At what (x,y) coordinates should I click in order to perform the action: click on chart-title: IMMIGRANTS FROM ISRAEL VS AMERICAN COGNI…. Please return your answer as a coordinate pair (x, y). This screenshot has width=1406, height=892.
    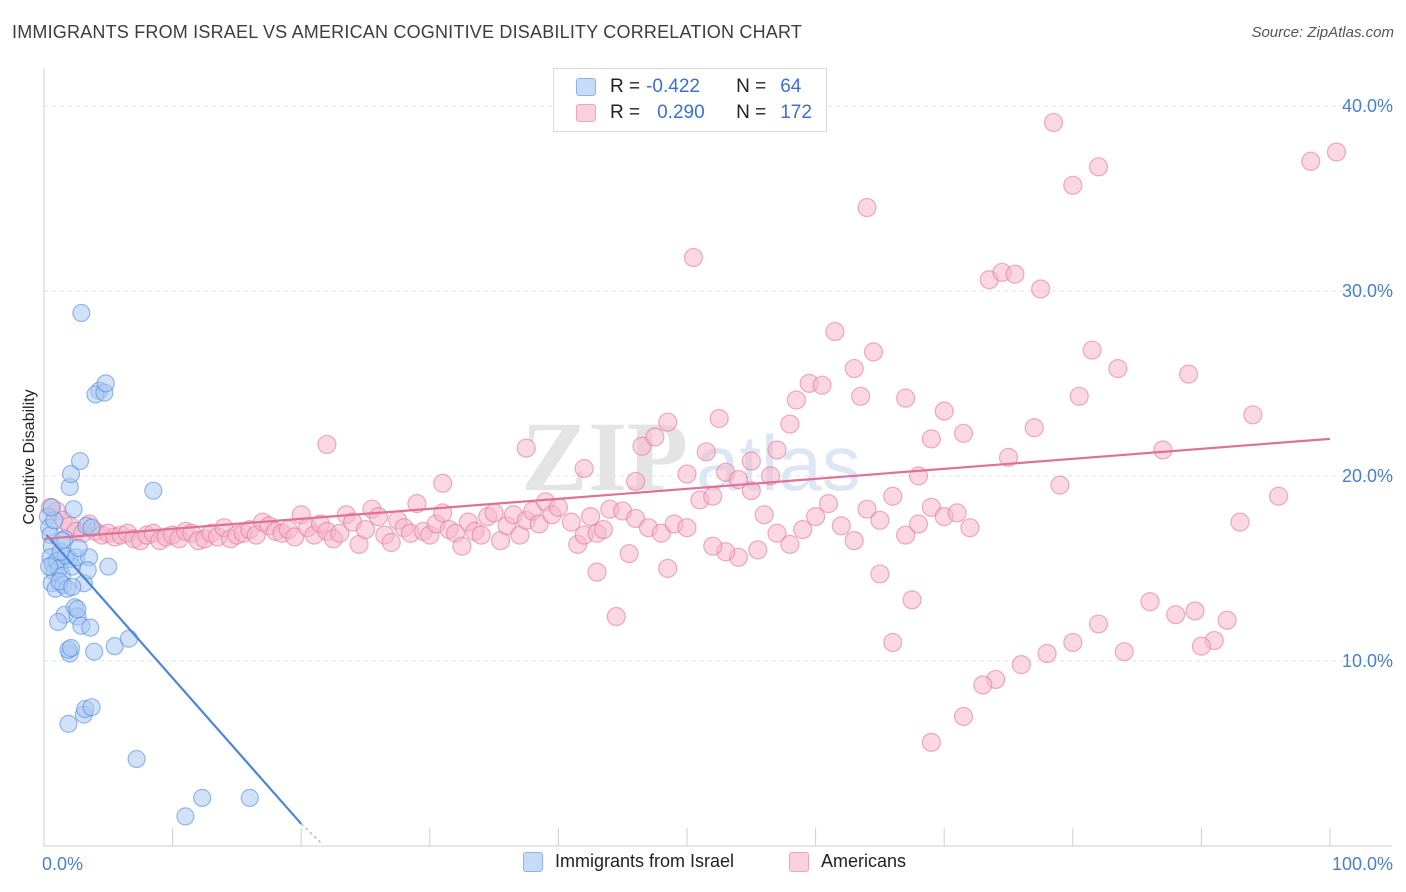
    Looking at the image, I should click on (407, 32).